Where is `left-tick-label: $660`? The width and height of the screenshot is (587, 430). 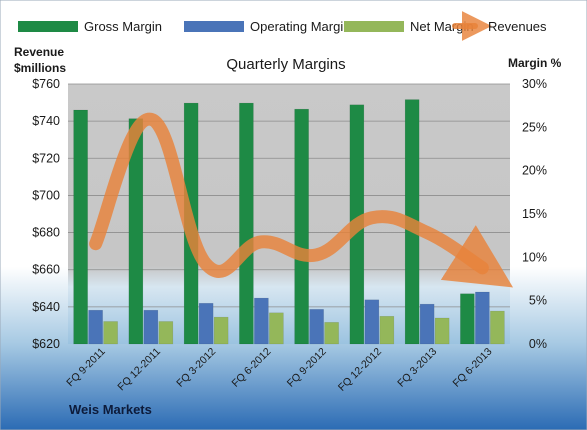
left-tick-label: $660 is located at coordinates (46, 270).